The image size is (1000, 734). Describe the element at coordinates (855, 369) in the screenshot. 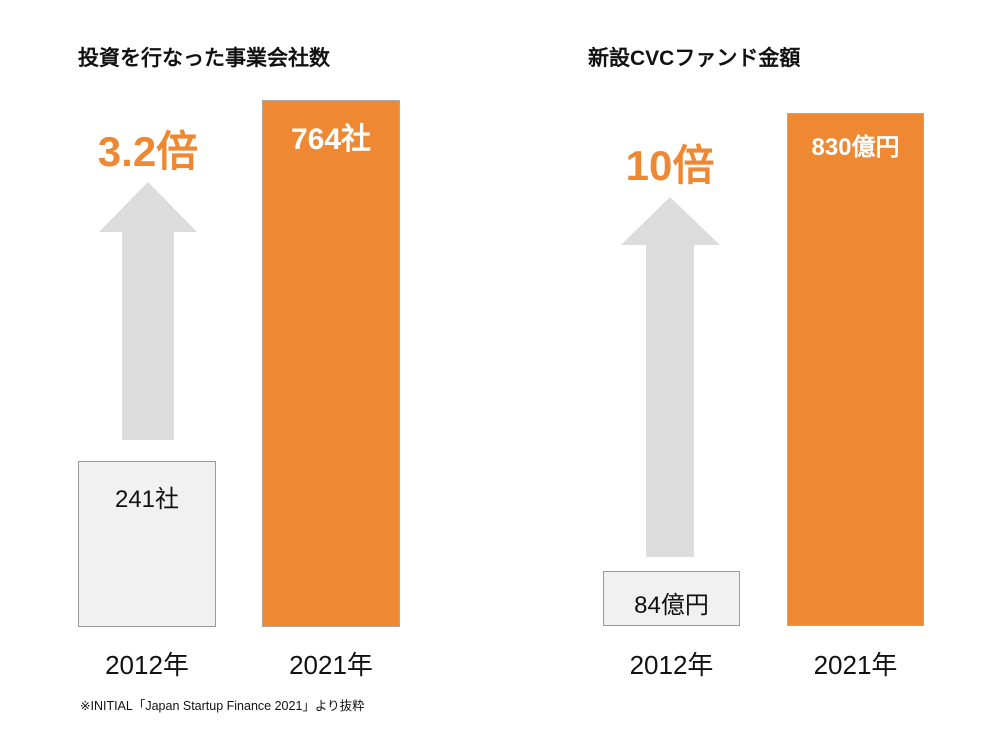

I see `bar-chart2-2021` at that location.